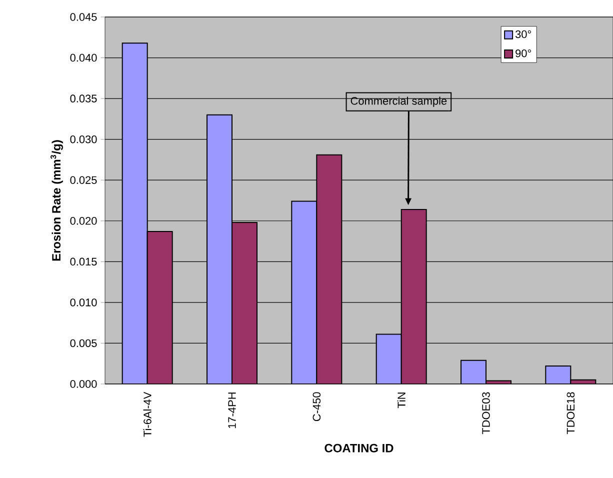 The width and height of the screenshot is (613, 478). I want to click on x-tick-label: C-450, so click(316, 407).